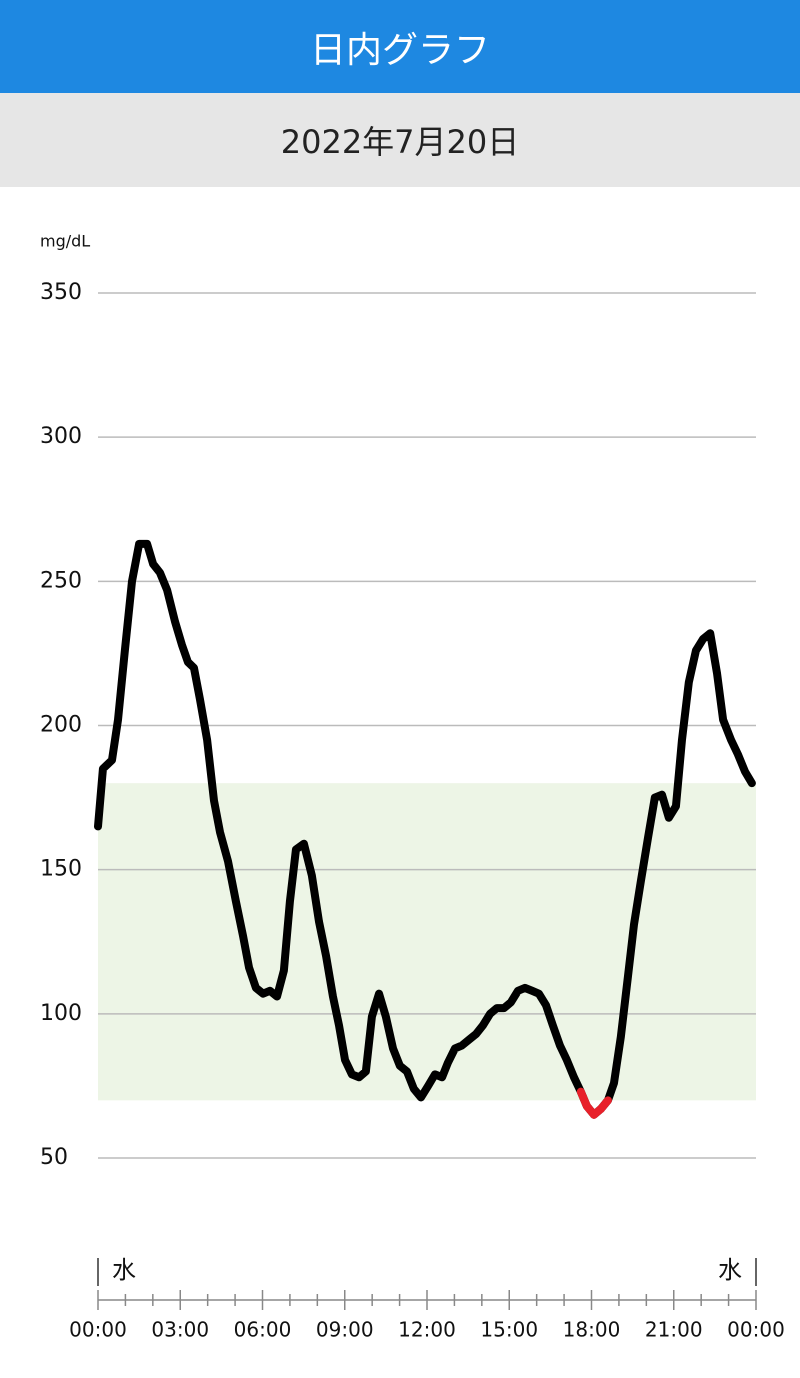 The width and height of the screenshot is (800, 1378). Describe the element at coordinates (604, 1104) in the screenshot. I see `low-segment` at that location.